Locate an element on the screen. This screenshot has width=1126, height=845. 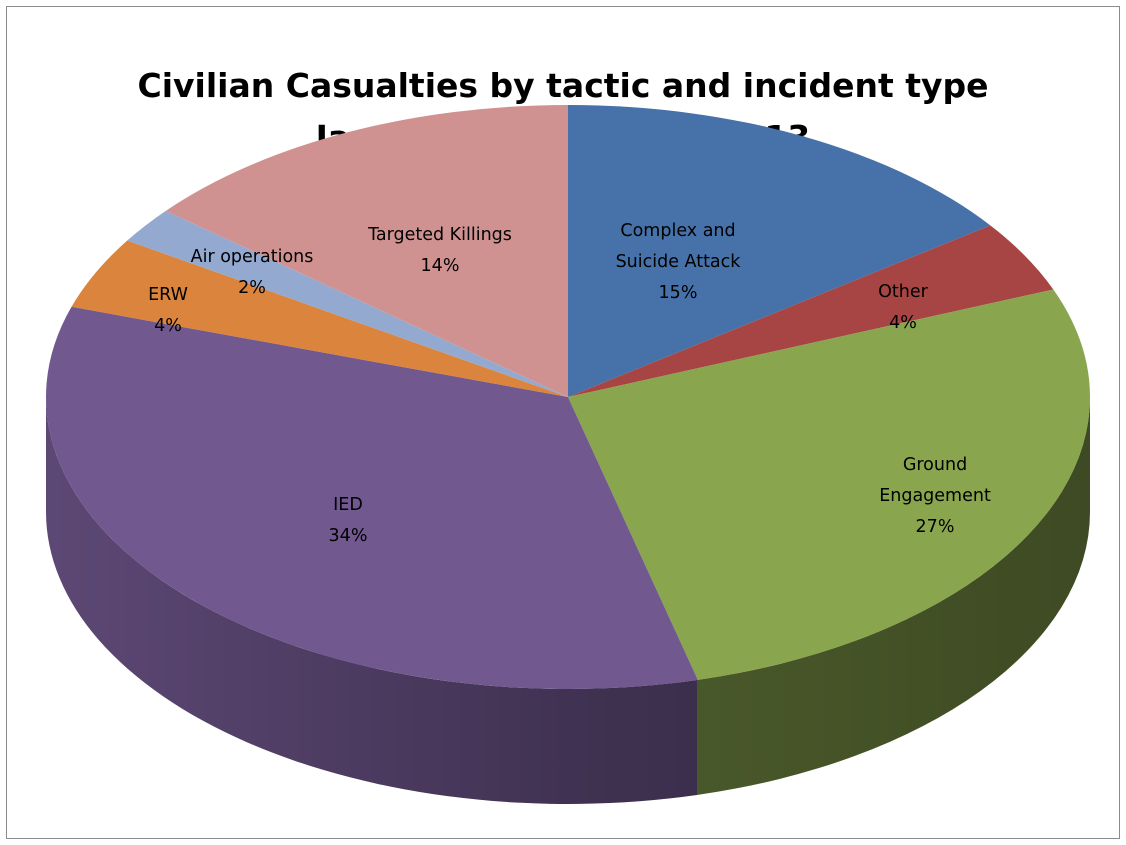
slice-label-line: 27% is located at coordinates (935, 527).